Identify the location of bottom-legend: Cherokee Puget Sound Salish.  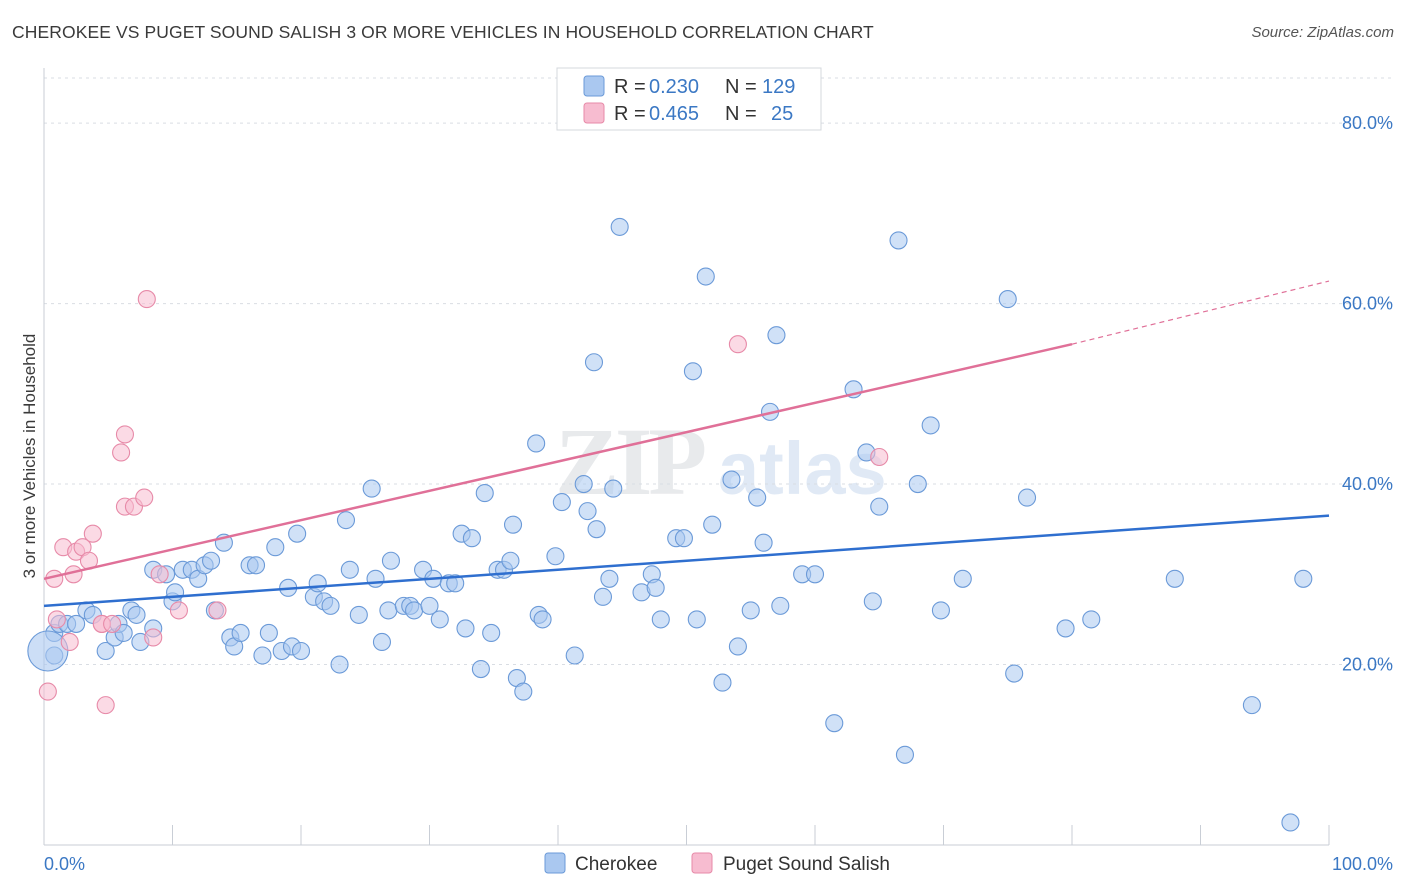
(717, 863).